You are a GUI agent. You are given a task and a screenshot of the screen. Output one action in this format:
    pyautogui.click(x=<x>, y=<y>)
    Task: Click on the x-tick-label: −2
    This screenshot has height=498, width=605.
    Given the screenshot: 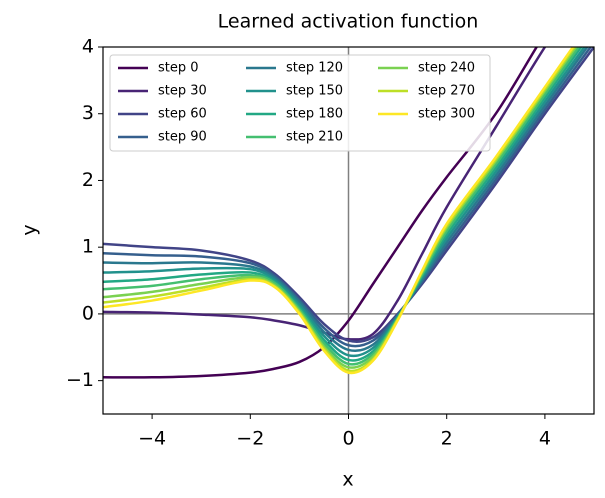 What is the action you would take?
    pyautogui.click(x=250, y=439)
    